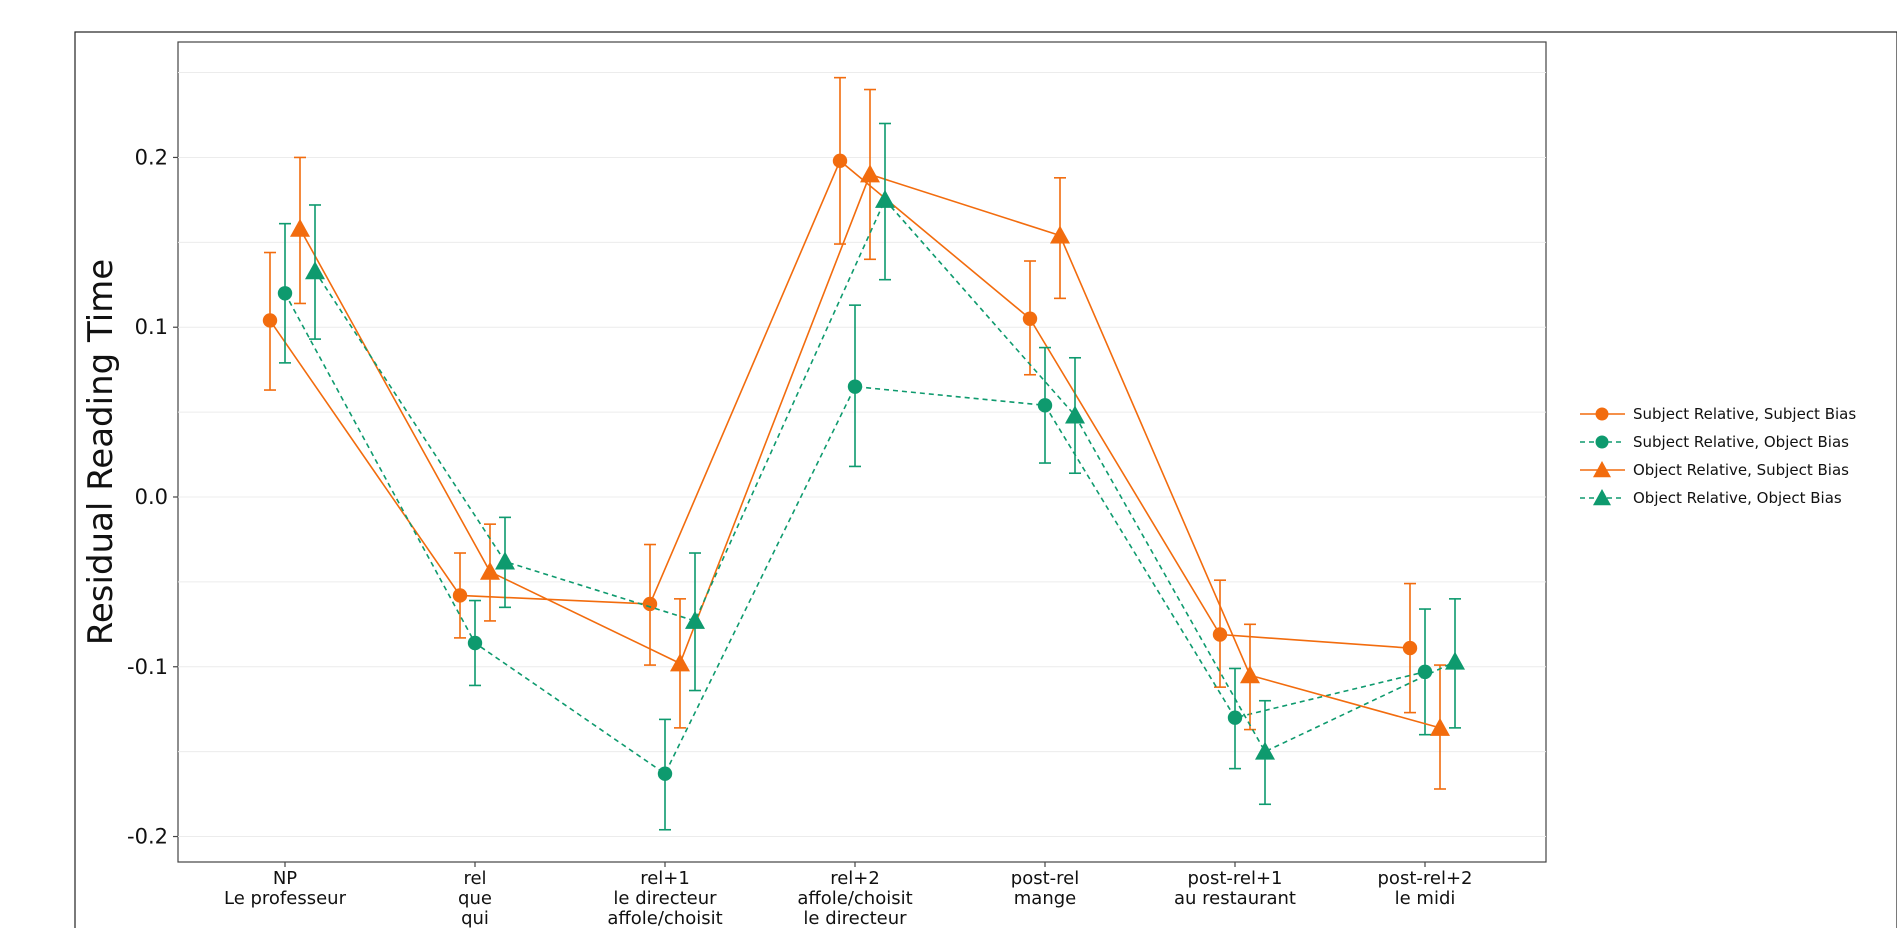 The width and height of the screenshot is (1897, 928). I want to click on x-tick-label: Le professeur, so click(285, 898).